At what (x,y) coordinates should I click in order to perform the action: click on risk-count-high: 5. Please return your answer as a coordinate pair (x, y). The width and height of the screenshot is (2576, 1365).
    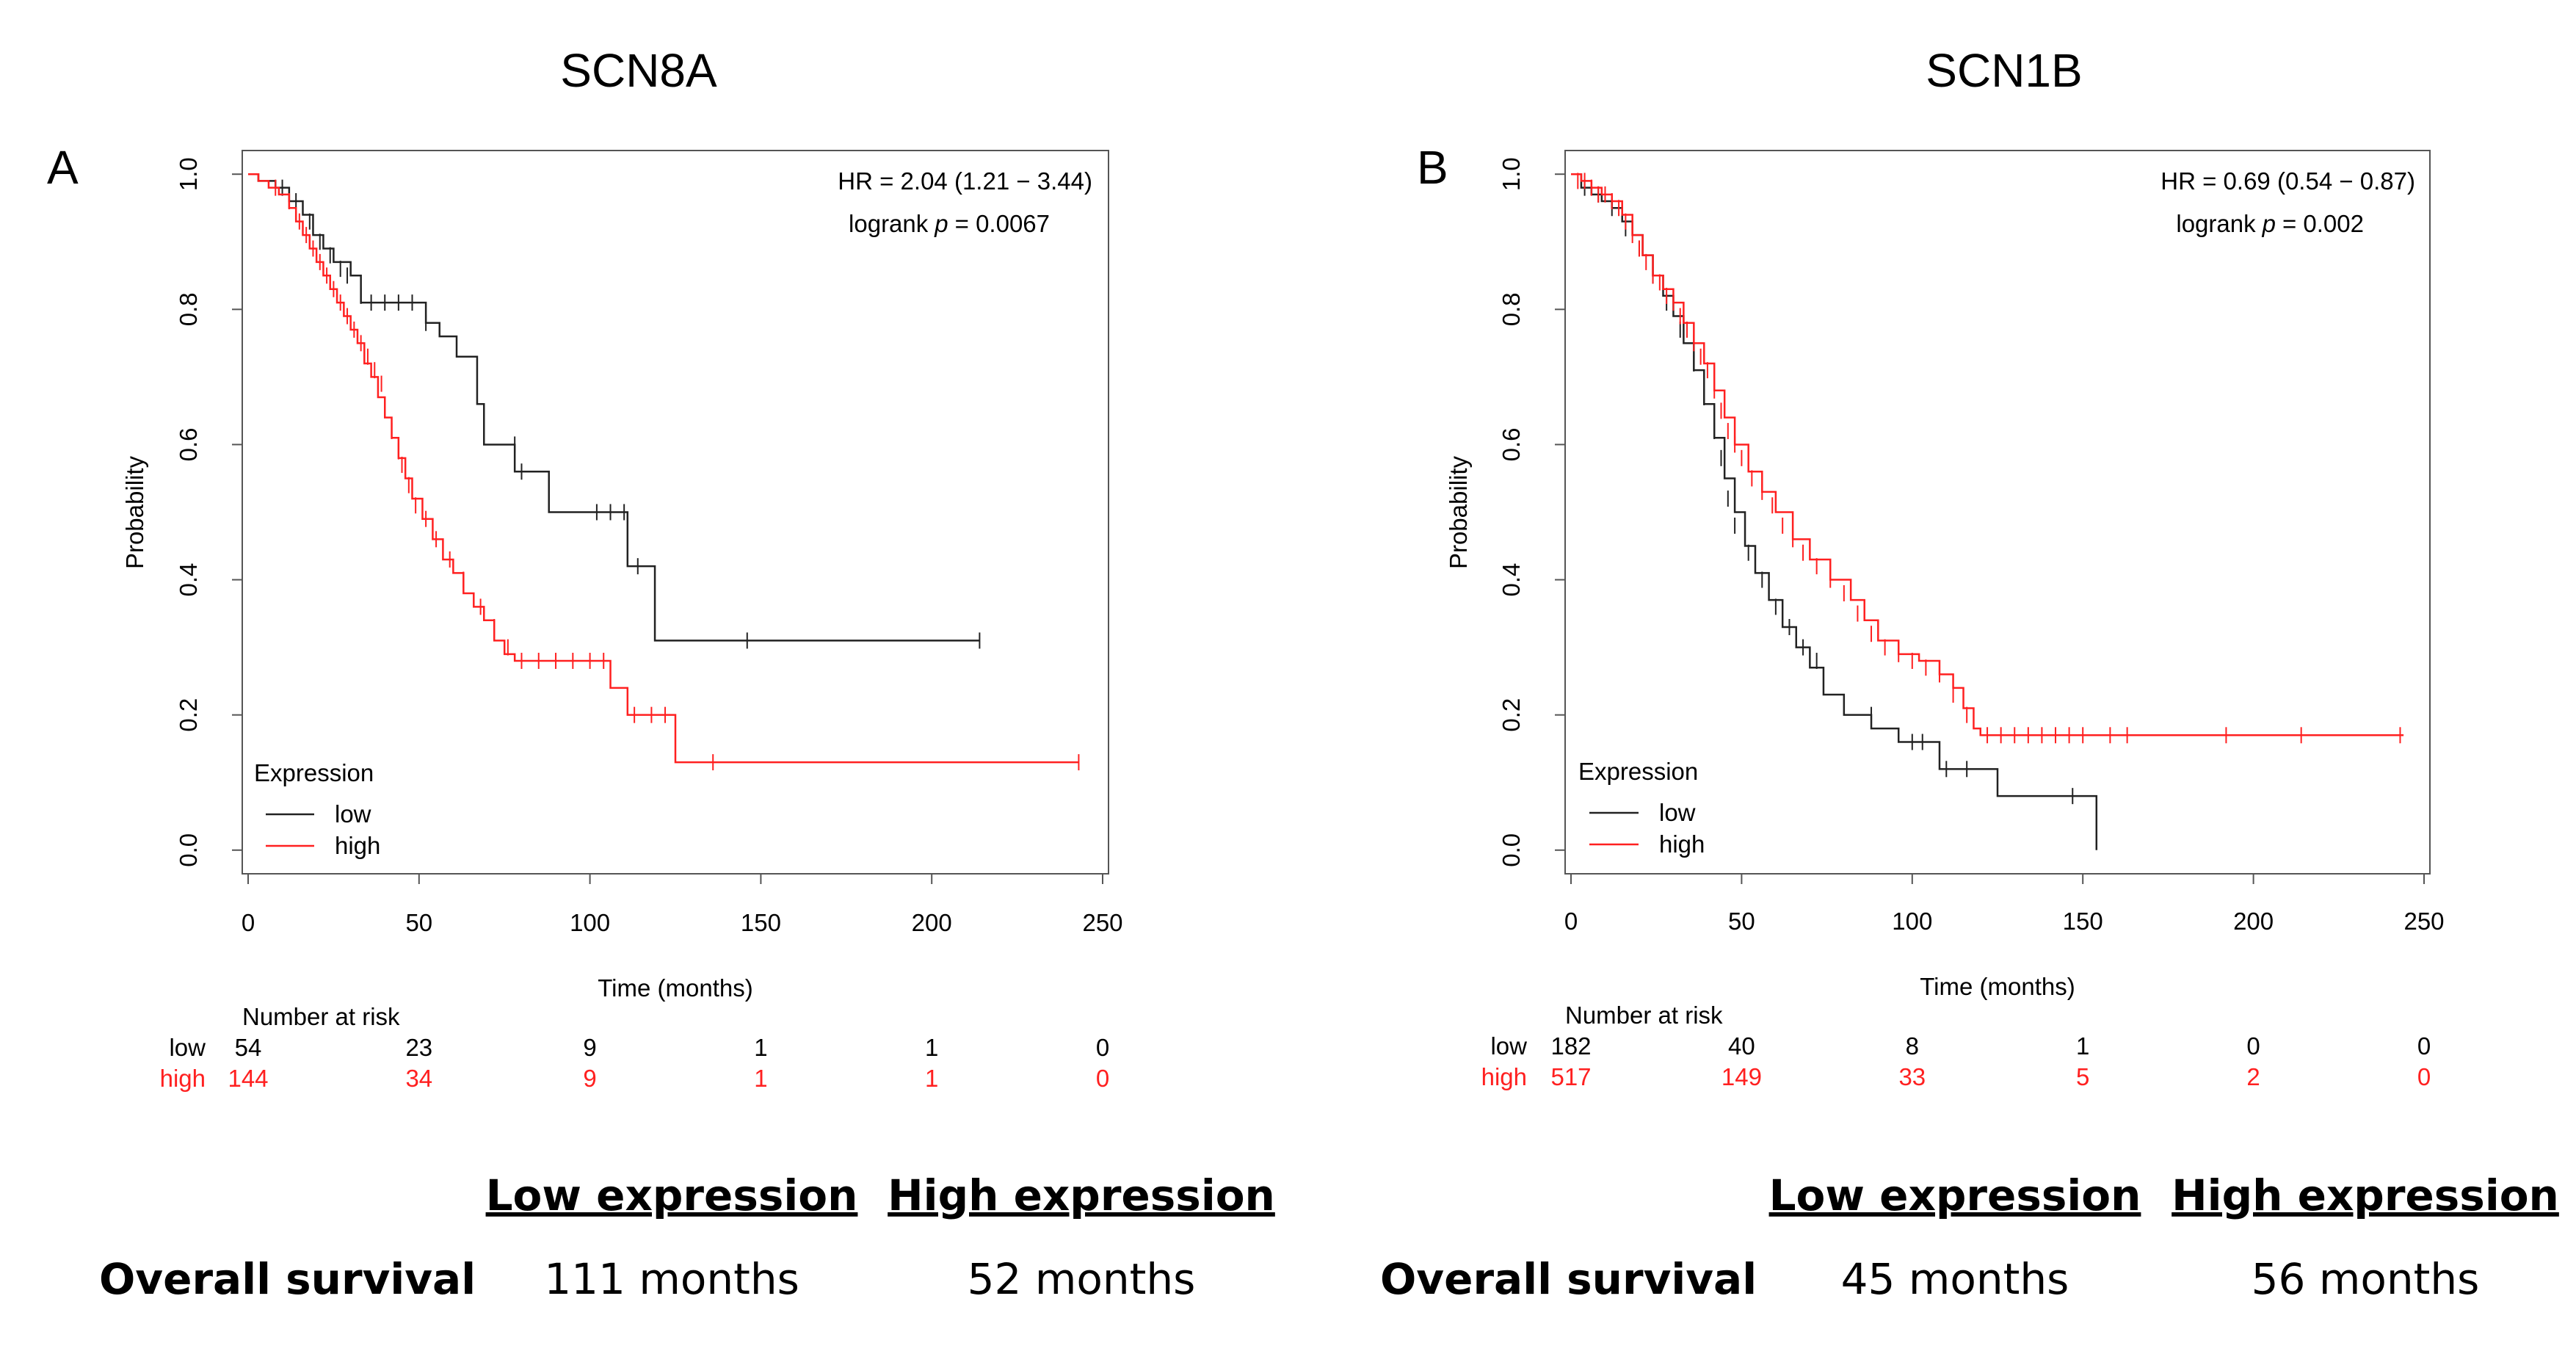
    Looking at the image, I should click on (2083, 1076).